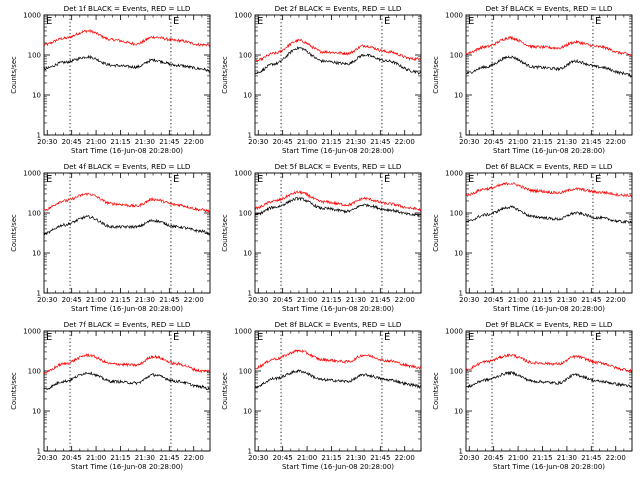  I want to click on panel-title: Det 6f BLACK = Events, RED = LLD, so click(549, 166).